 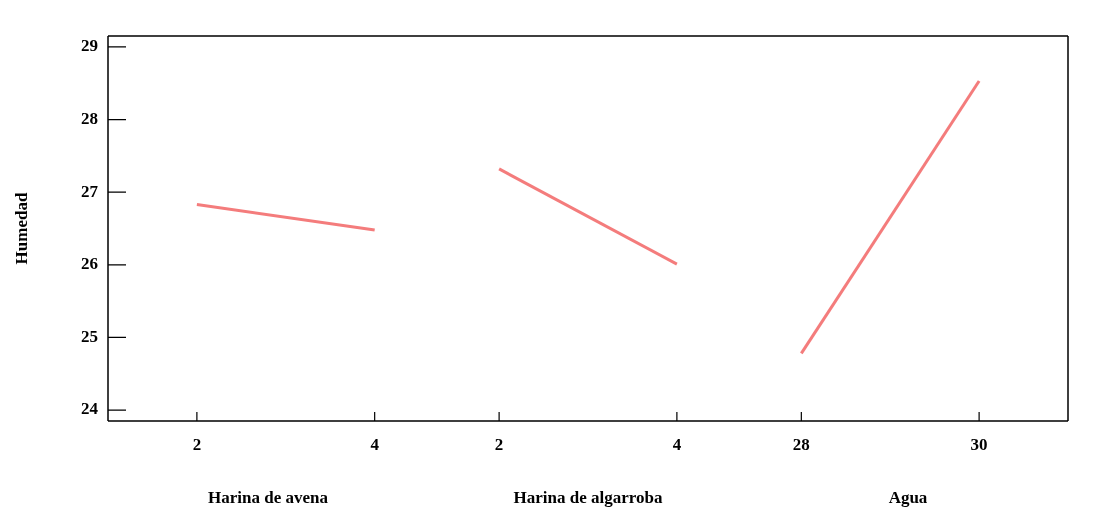 What do you see at coordinates (21, 228) in the screenshot?
I see `y-axis-title: Humedad` at bounding box center [21, 228].